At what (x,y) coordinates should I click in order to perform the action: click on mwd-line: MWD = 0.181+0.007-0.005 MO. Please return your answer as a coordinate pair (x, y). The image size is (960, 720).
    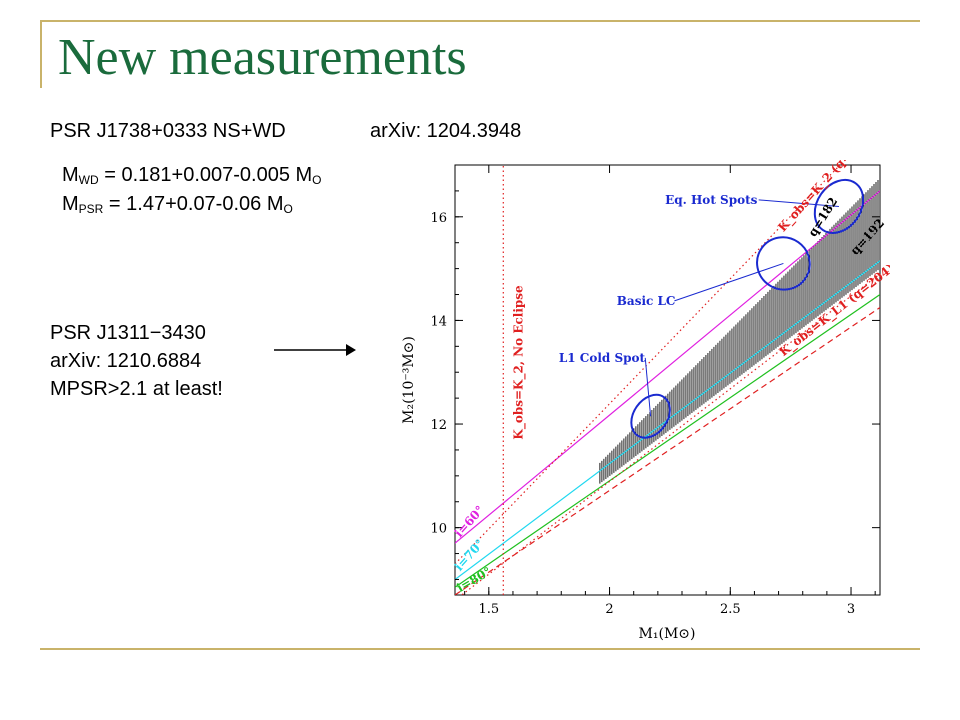
    Looking at the image, I should click on (192, 176).